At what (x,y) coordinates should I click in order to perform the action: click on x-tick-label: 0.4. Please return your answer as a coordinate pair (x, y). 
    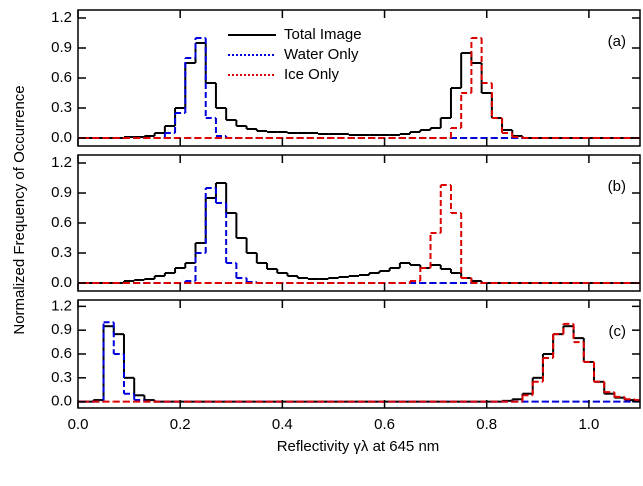
    Looking at the image, I should click on (282, 424).